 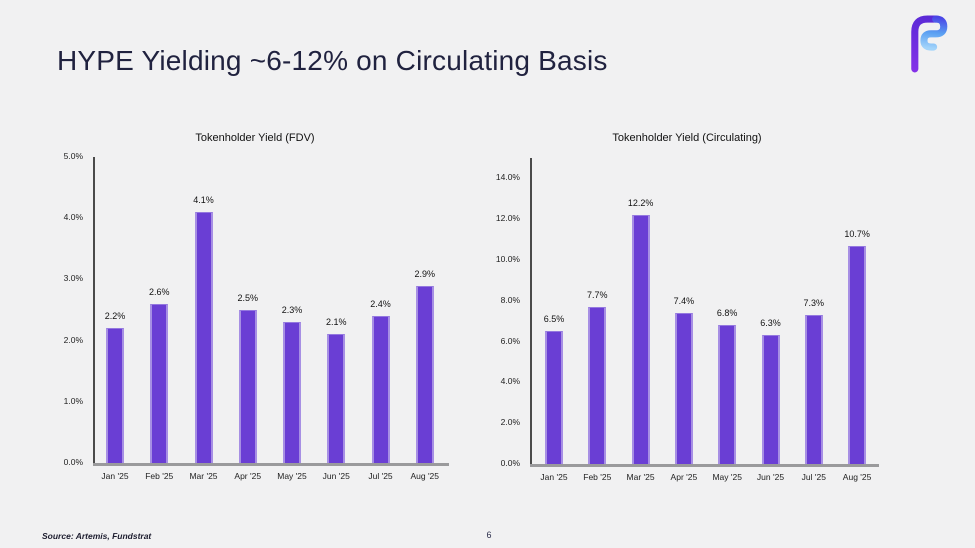 I want to click on y-axis-tick-label: 8.0%, so click(x=510, y=299).